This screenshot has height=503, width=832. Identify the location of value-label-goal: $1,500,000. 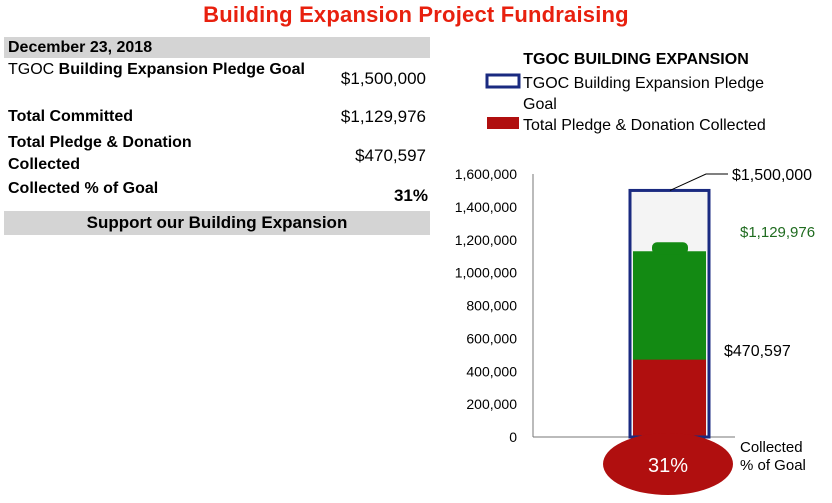
(772, 175).